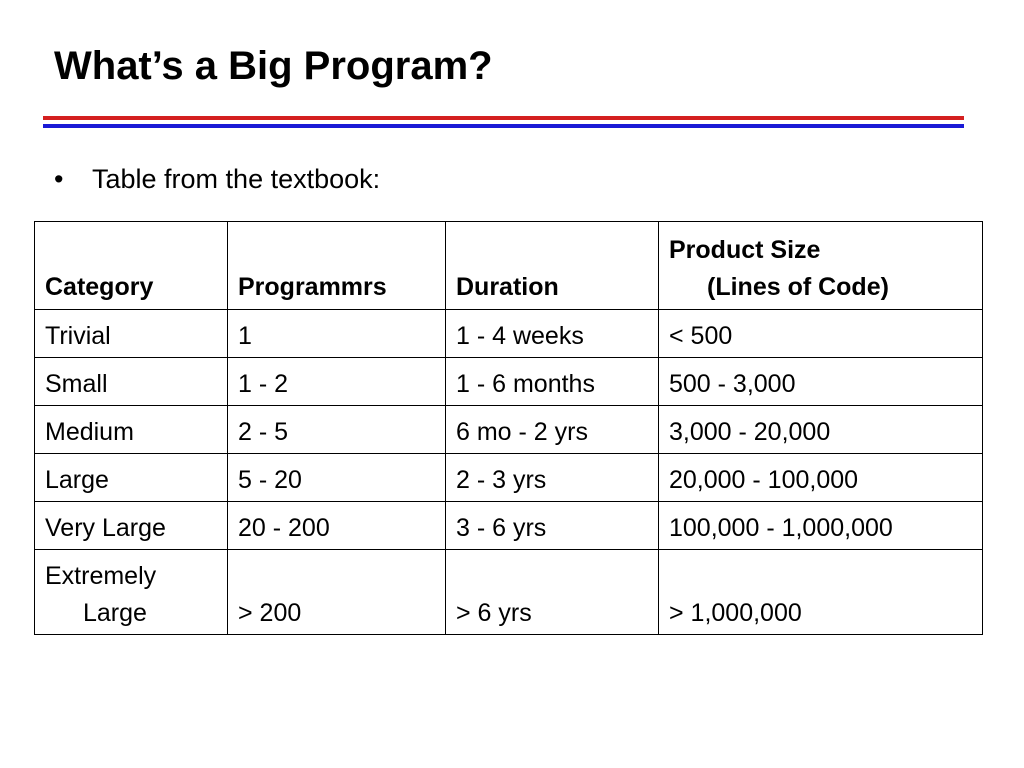 The image size is (1024, 768). What do you see at coordinates (131, 477) in the screenshot?
I see `cell-category: Large` at bounding box center [131, 477].